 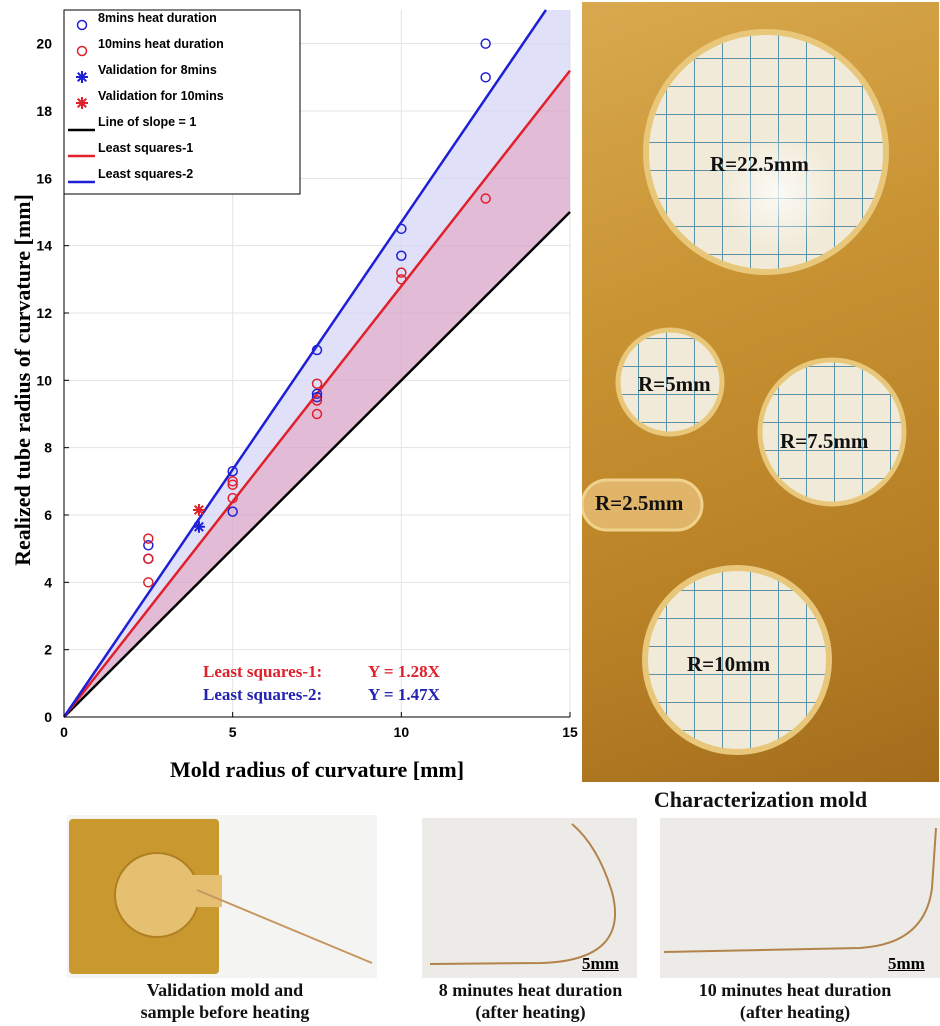 I want to click on legend-label: Validation for 8mins, so click(x=157, y=70).